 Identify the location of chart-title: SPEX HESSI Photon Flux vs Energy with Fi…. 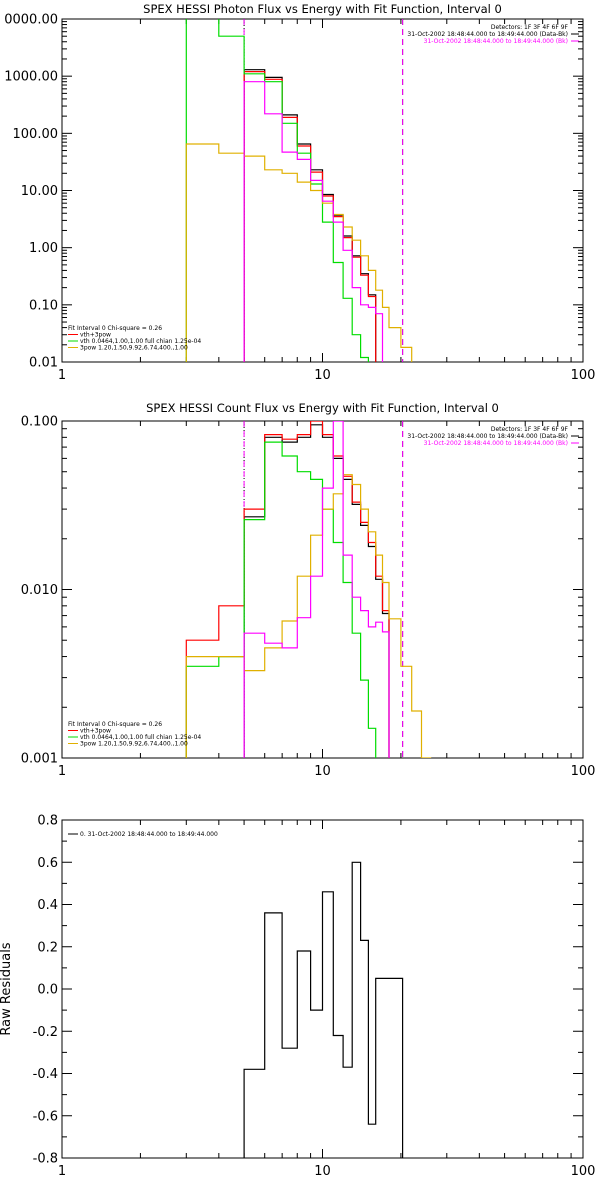
(322, 9).